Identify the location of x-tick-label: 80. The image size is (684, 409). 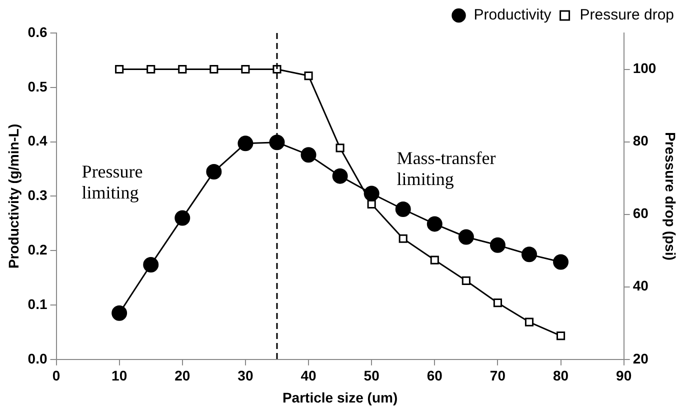
(560, 376).